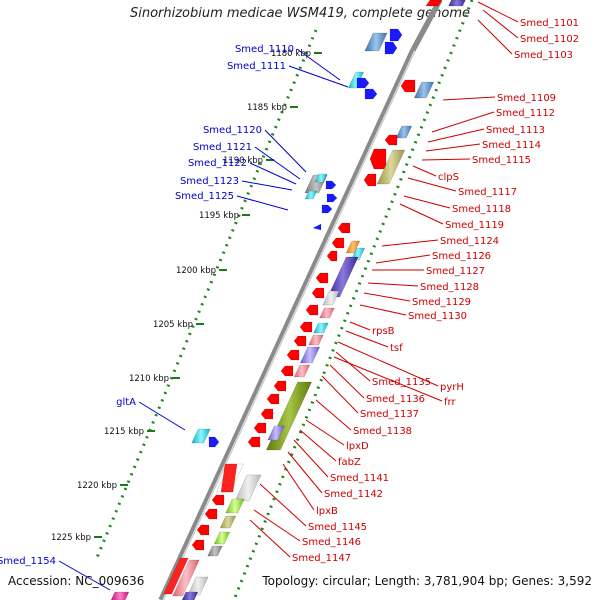 The image size is (600, 600). I want to click on gene-label: Smed_1112, so click(525, 113).